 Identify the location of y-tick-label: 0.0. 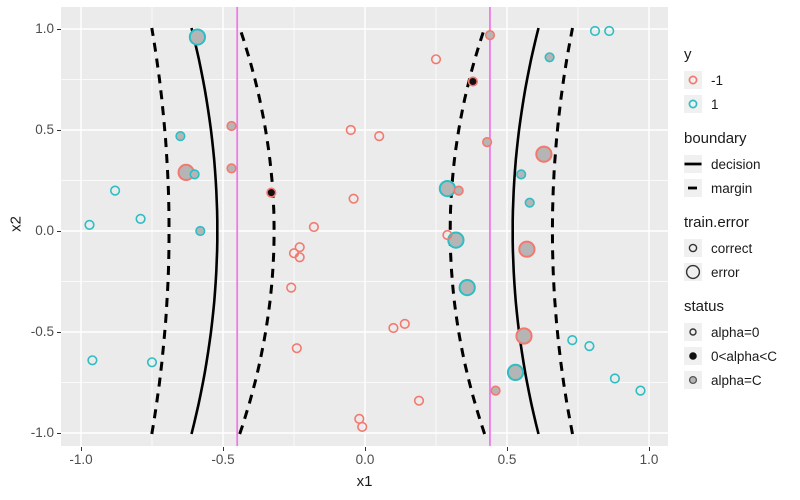
(44, 230).